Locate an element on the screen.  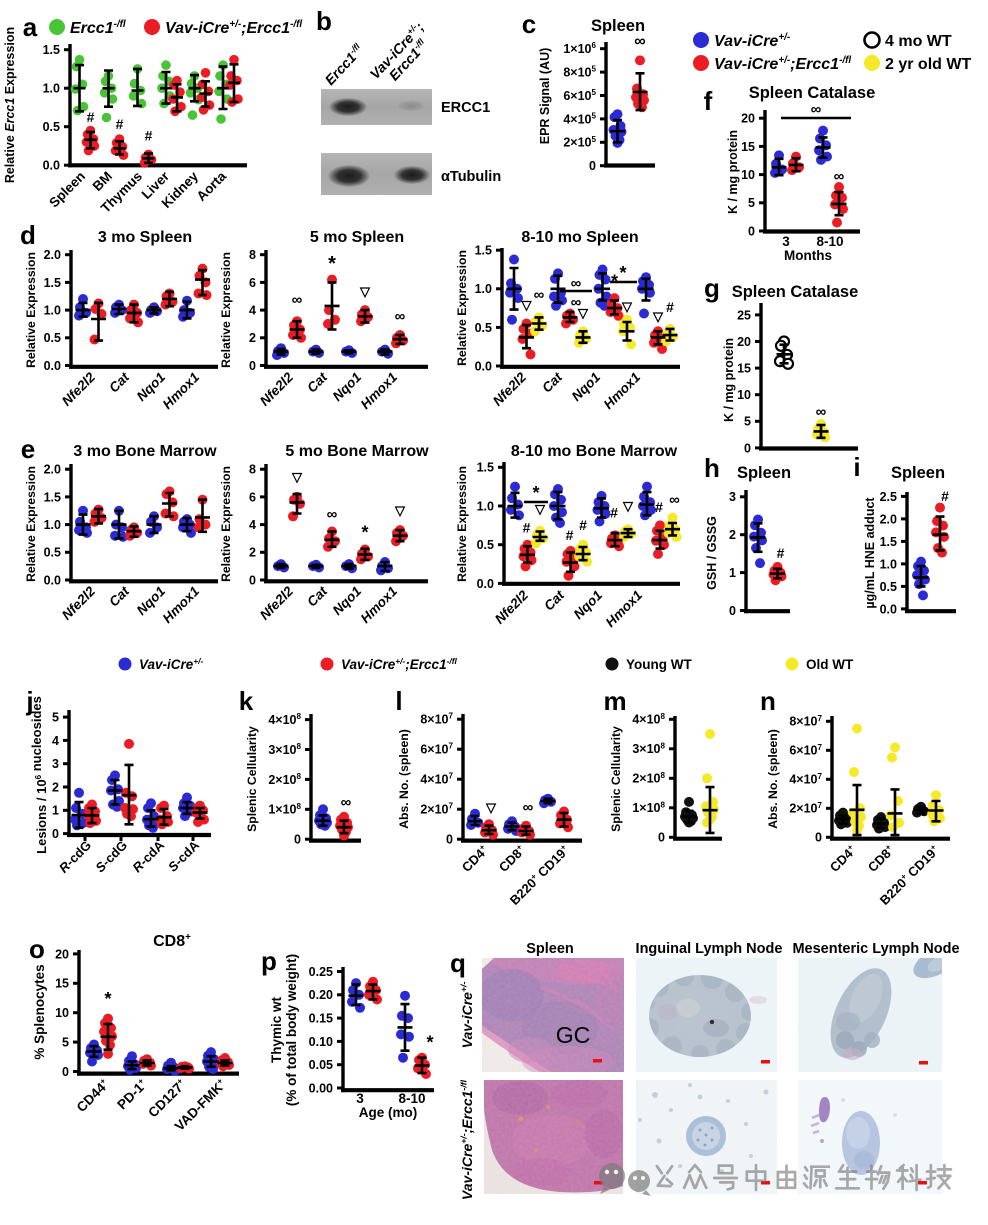
svg-text: 2×10⁵ is located at coordinates (579, 142).